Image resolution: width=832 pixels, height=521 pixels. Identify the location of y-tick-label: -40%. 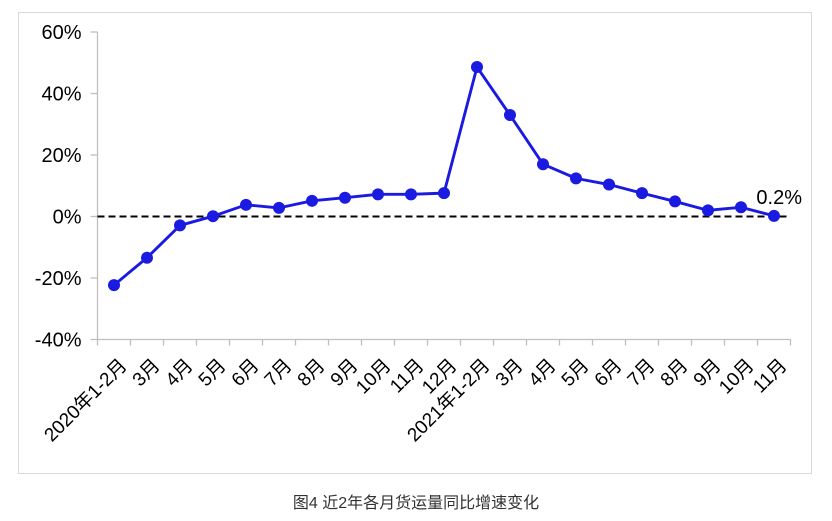
(58, 341).